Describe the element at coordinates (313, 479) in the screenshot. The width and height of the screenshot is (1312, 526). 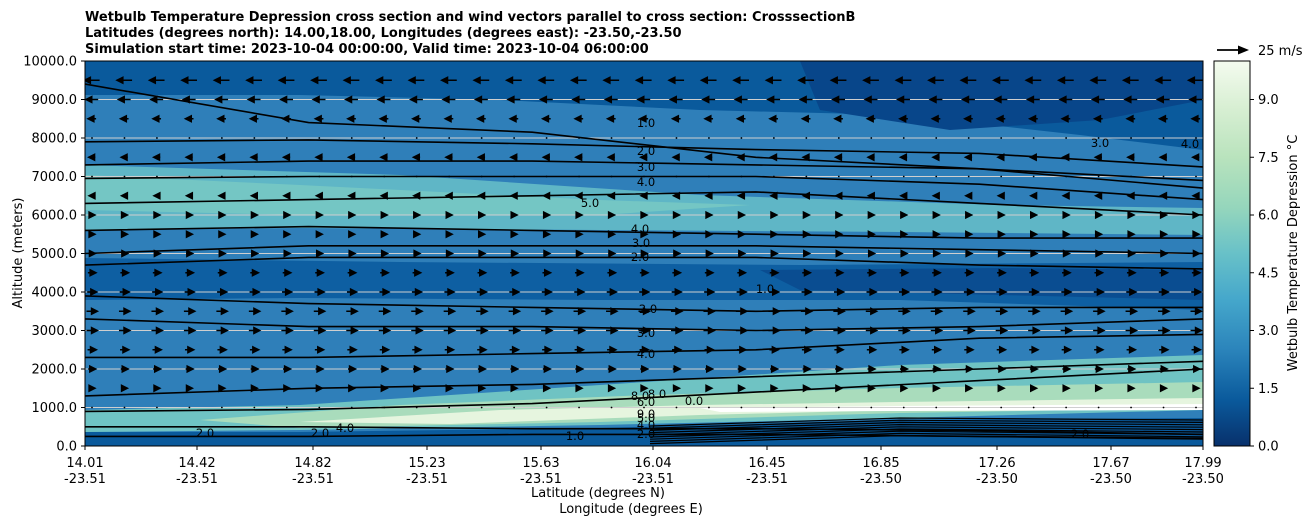
I see `x-tick-label-lon: -23.51` at that location.